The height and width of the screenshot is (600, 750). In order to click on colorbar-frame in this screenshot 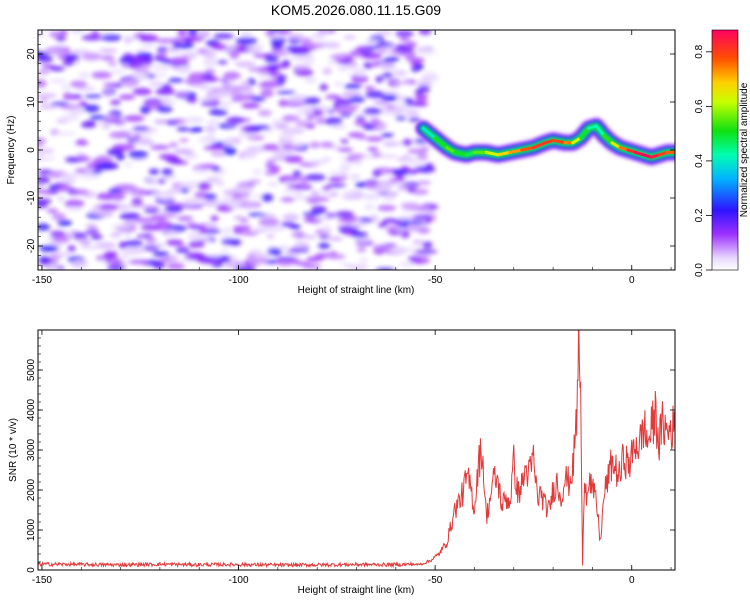, I will do `click(725, 150)`.